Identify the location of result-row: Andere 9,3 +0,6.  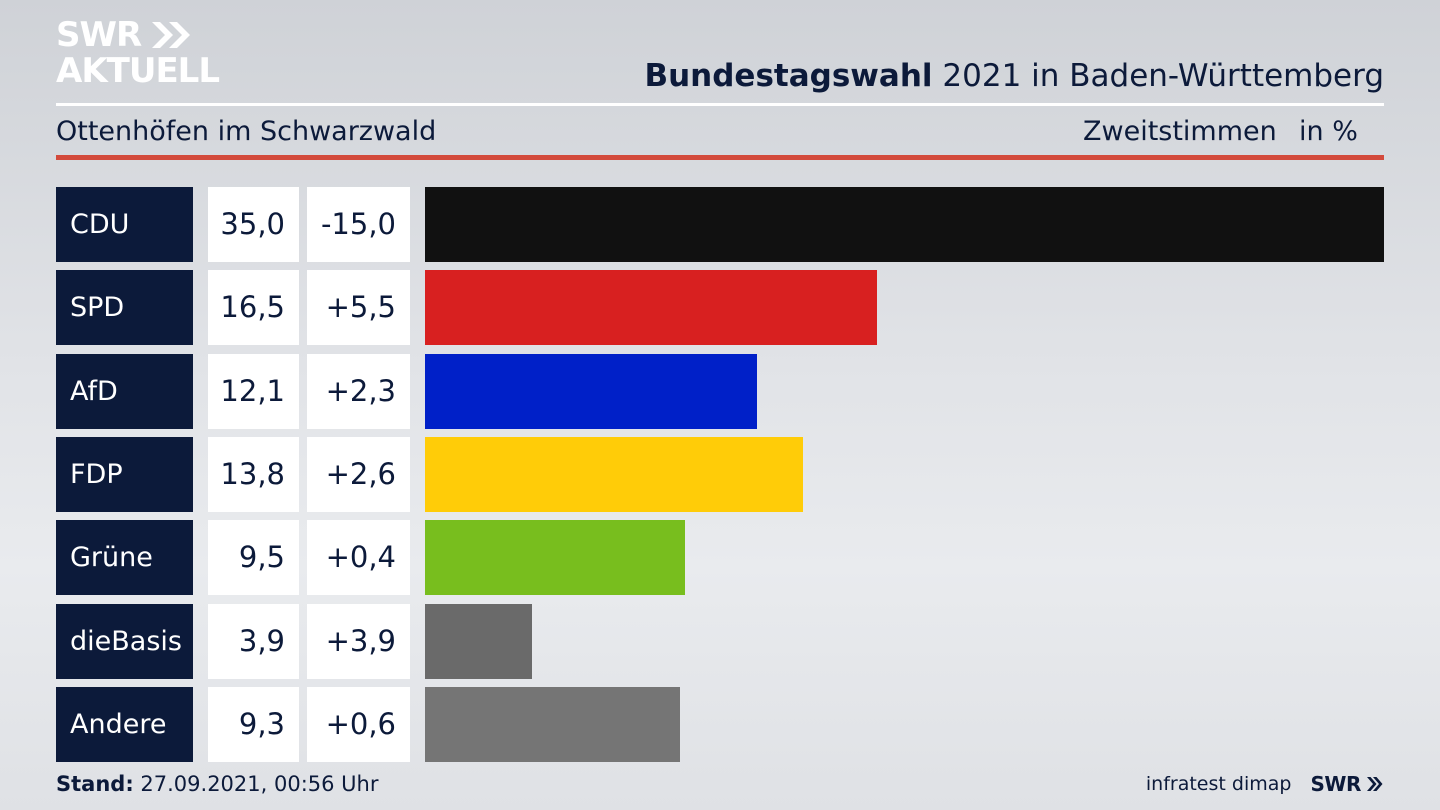
(720, 724).